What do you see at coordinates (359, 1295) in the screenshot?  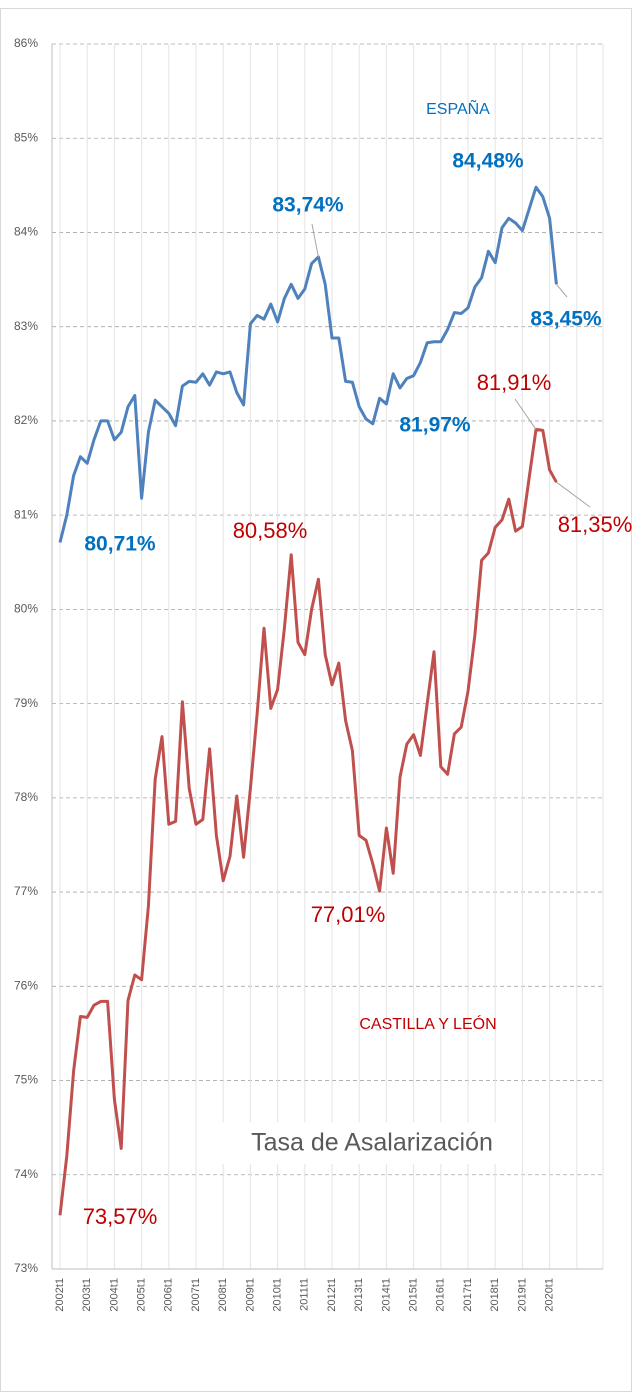 I see `x-tick-label: 2013t1` at bounding box center [359, 1295].